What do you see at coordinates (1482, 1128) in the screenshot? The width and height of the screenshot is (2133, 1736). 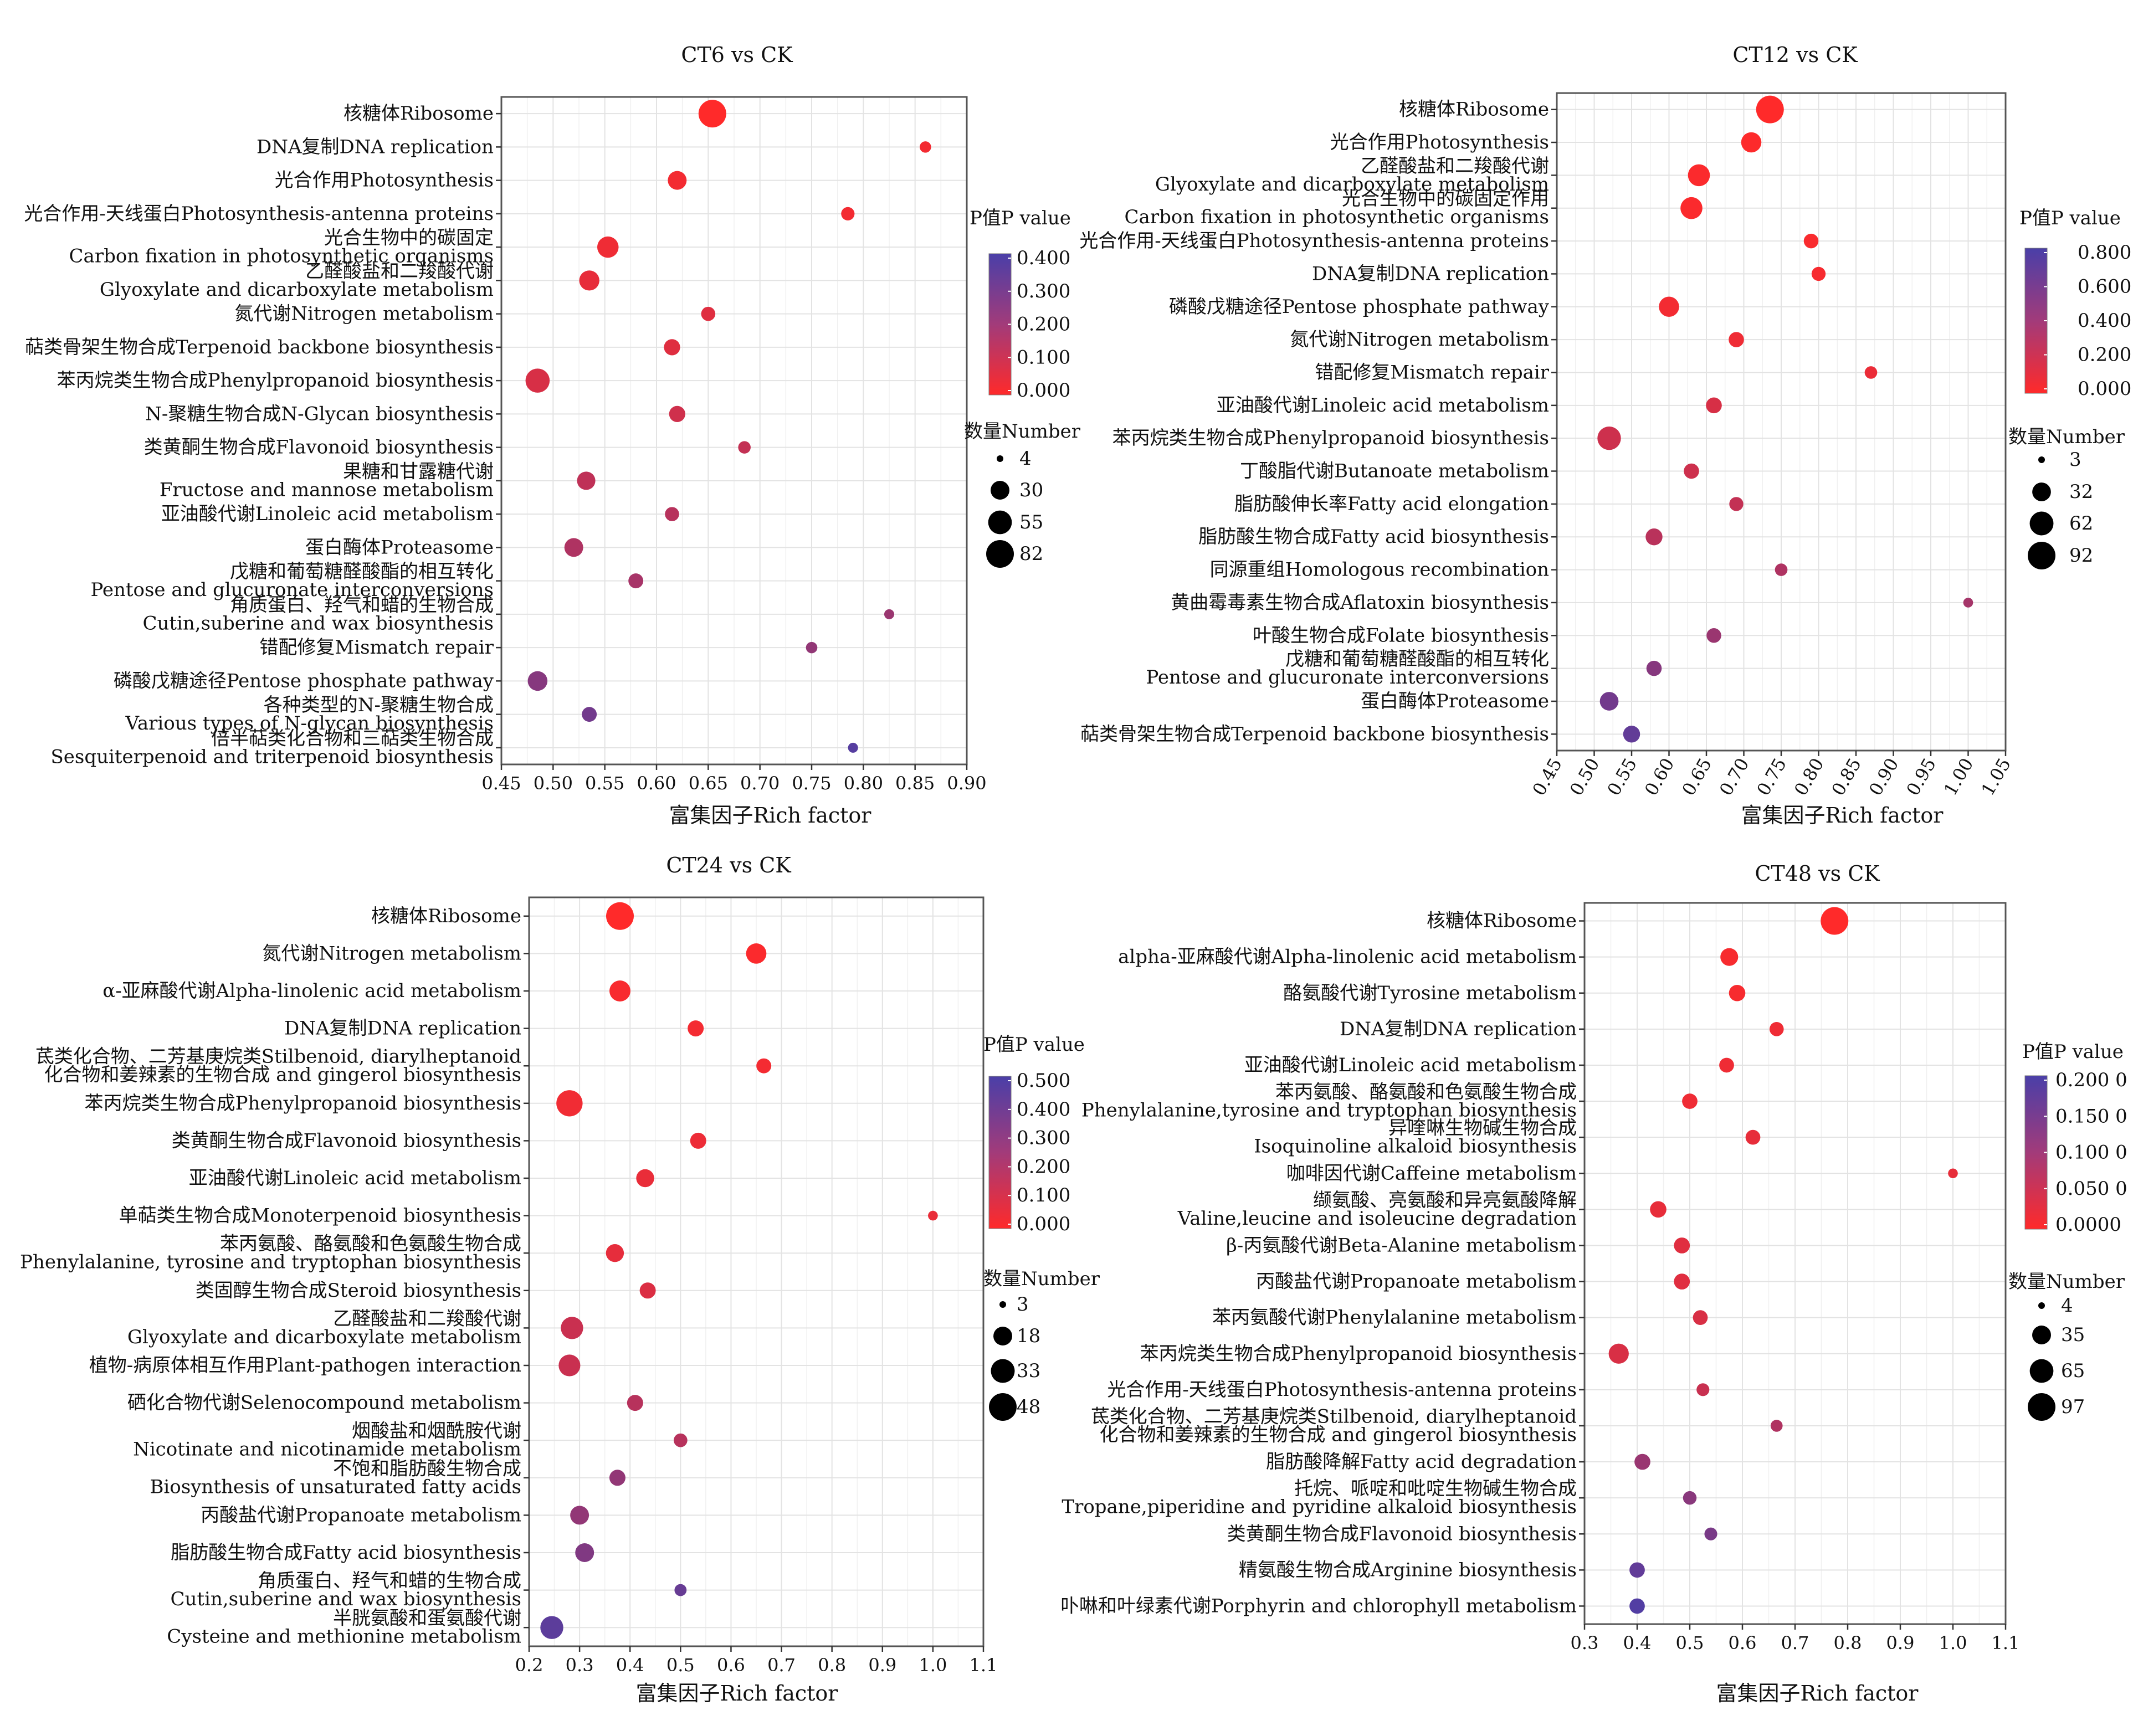 I see `y-category-label: 异喹啉生物碱生物合成` at bounding box center [1482, 1128].